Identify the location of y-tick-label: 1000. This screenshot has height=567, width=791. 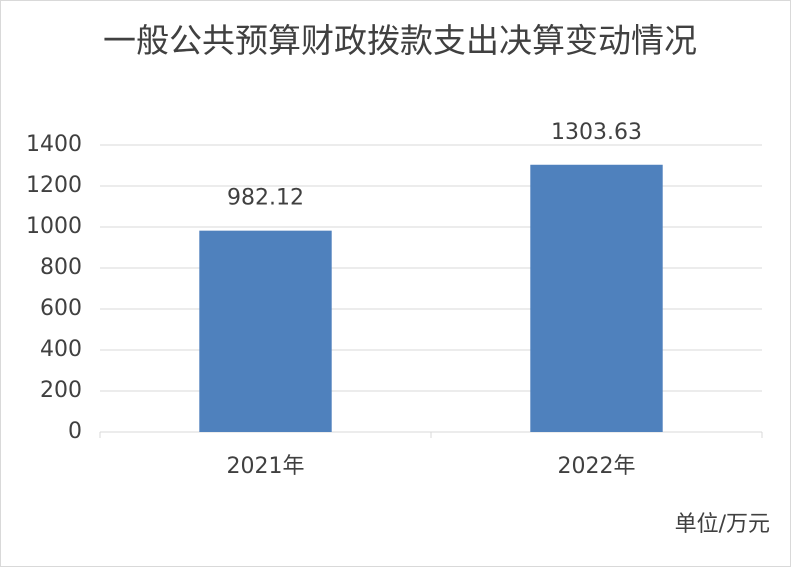
(54, 226).